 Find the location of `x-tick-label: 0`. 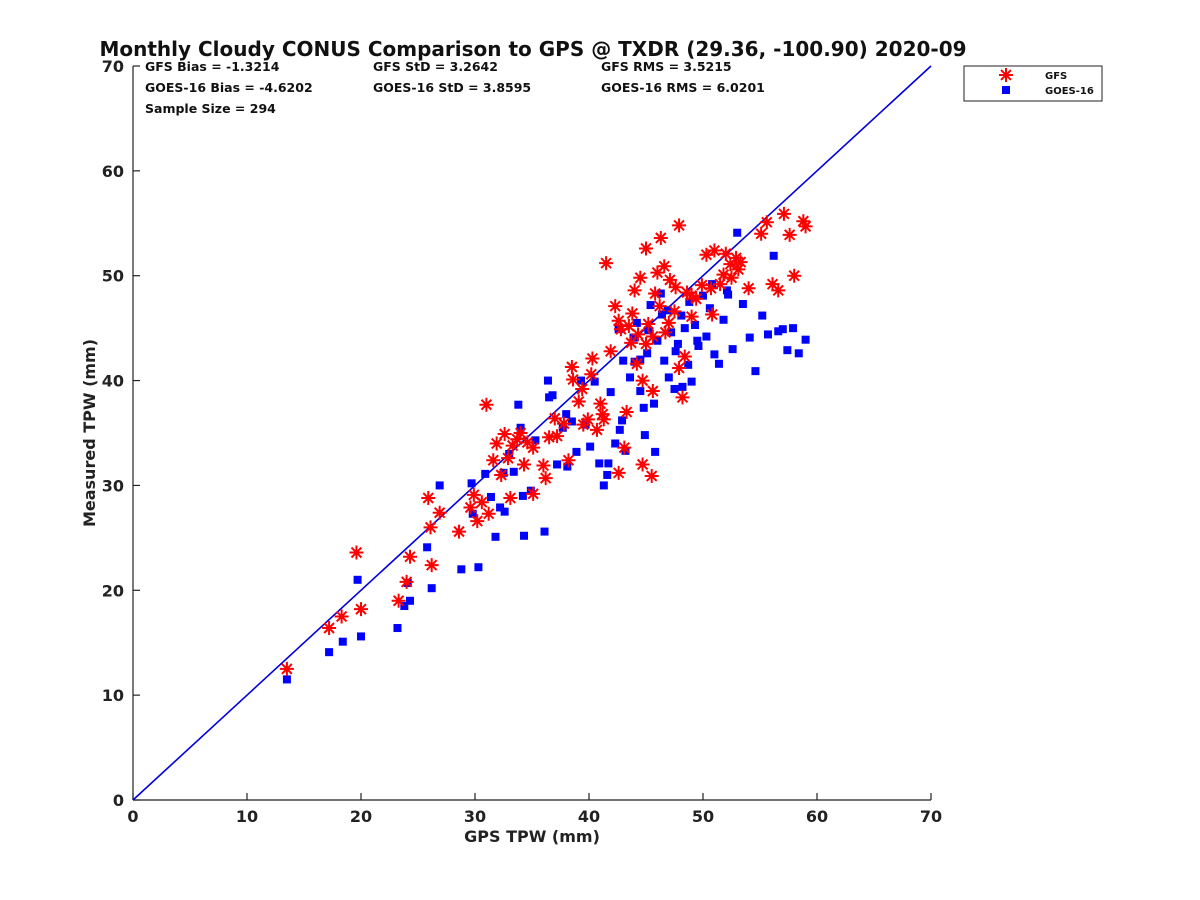

x-tick-label: 0 is located at coordinates (132, 816).